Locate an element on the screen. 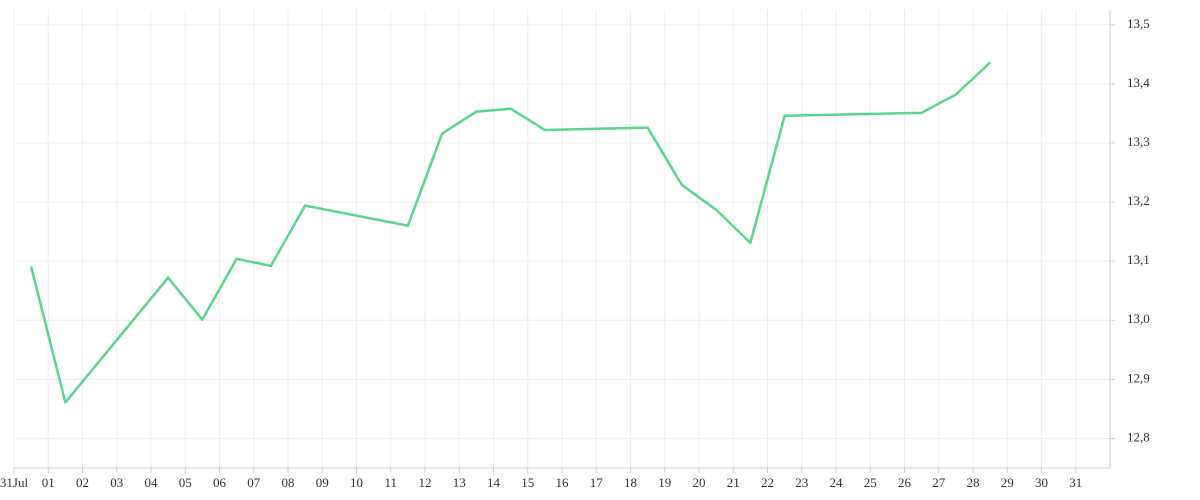 Image resolution: width=1200 pixels, height=500 pixels. y-tick-label: 13,2 is located at coordinates (1138, 200).